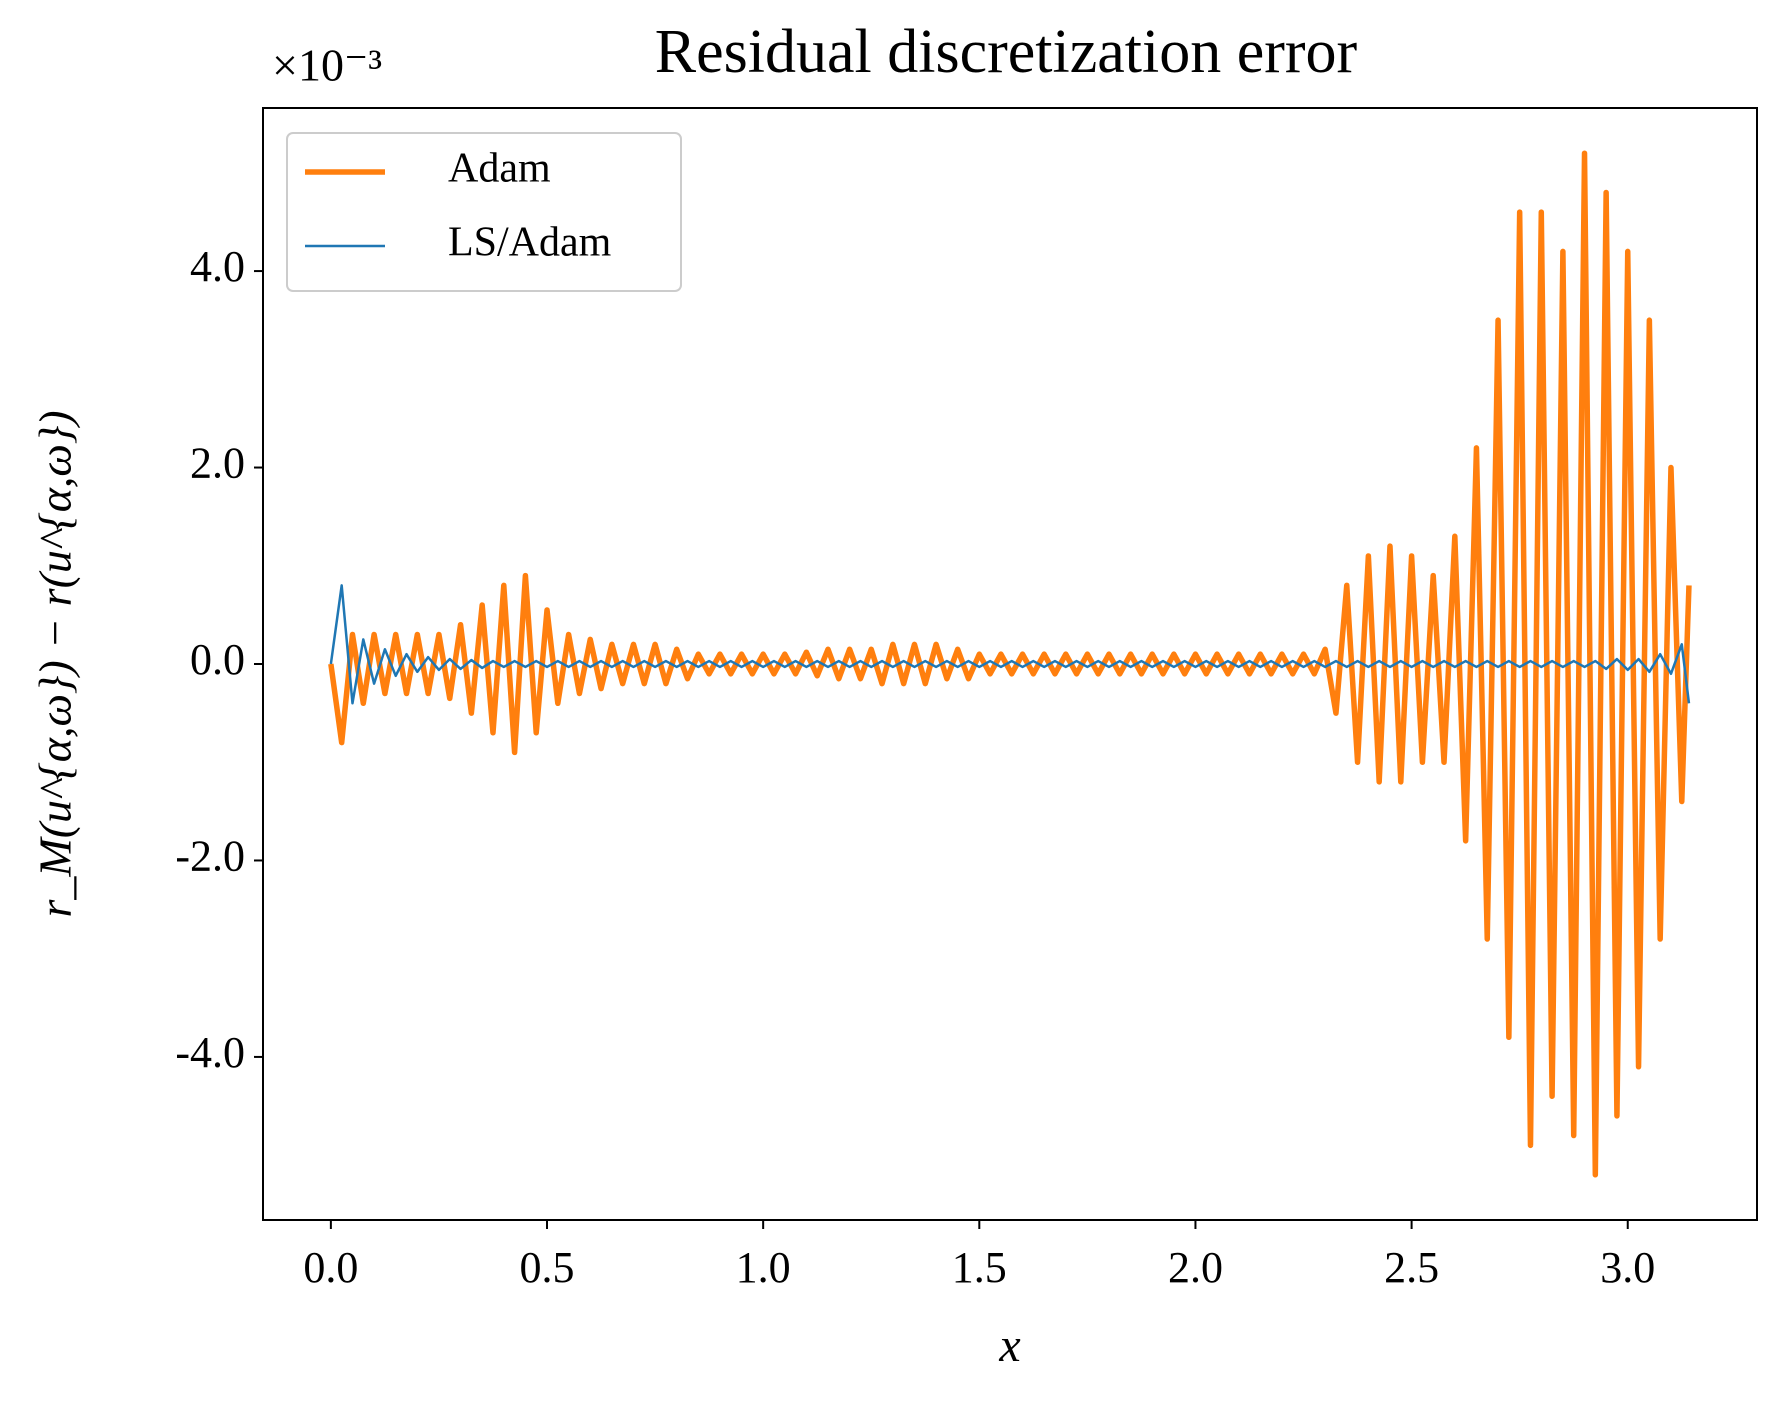 The height and width of the screenshot is (1407, 1779). Describe the element at coordinates (1411, 1267) in the screenshot. I see `x-tick-label: 2.5` at that location.